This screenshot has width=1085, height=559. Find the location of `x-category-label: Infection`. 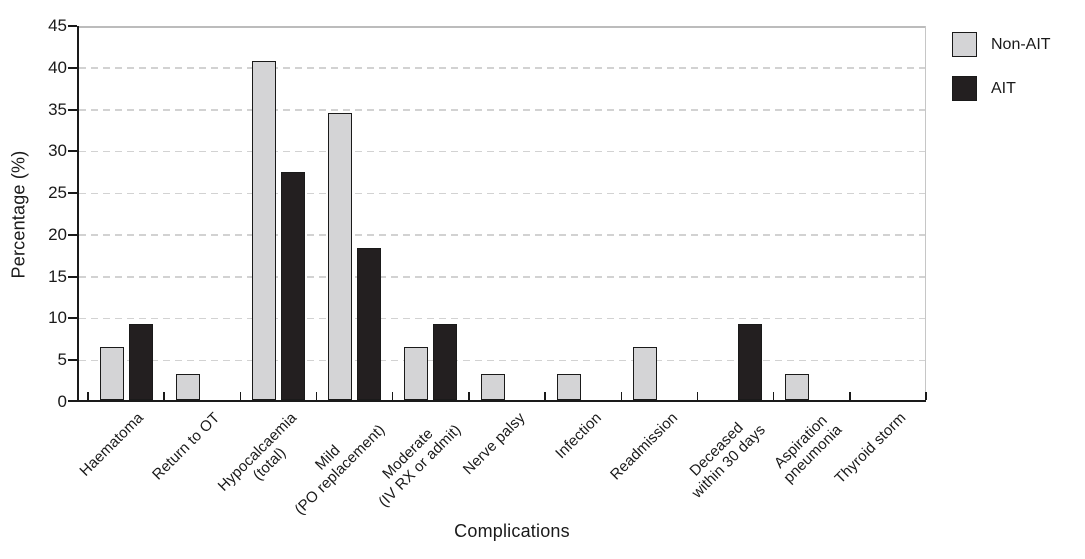

x-category-label: Infection is located at coordinates (578, 436).